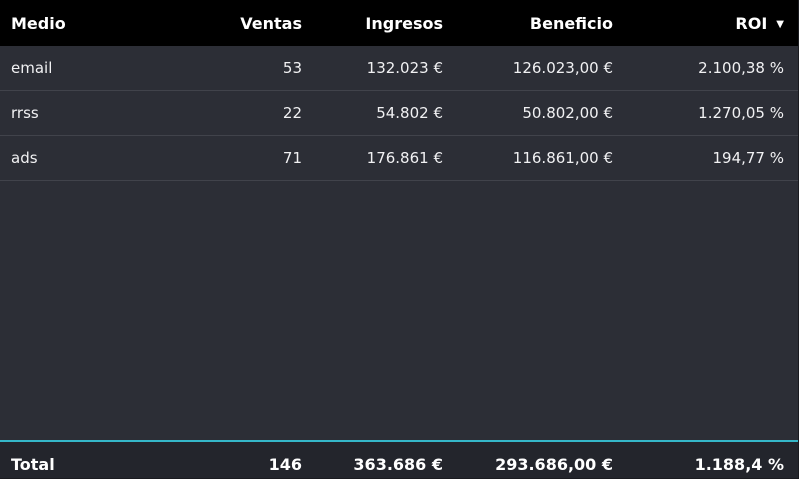 The height and width of the screenshot is (500, 800). Describe the element at coordinates (739, 464) in the screenshot. I see `total-roi: 1.188,4 %` at that location.